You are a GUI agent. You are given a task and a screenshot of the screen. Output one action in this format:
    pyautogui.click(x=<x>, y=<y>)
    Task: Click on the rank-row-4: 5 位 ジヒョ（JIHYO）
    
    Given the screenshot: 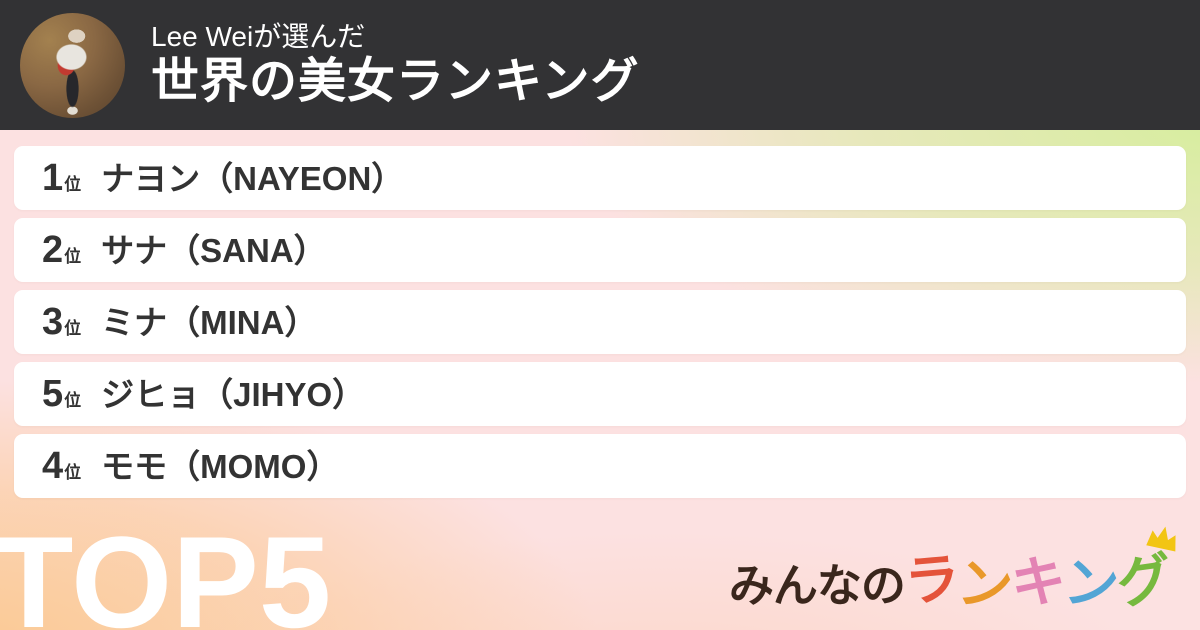 What is the action you would take?
    pyautogui.click(x=600, y=394)
    